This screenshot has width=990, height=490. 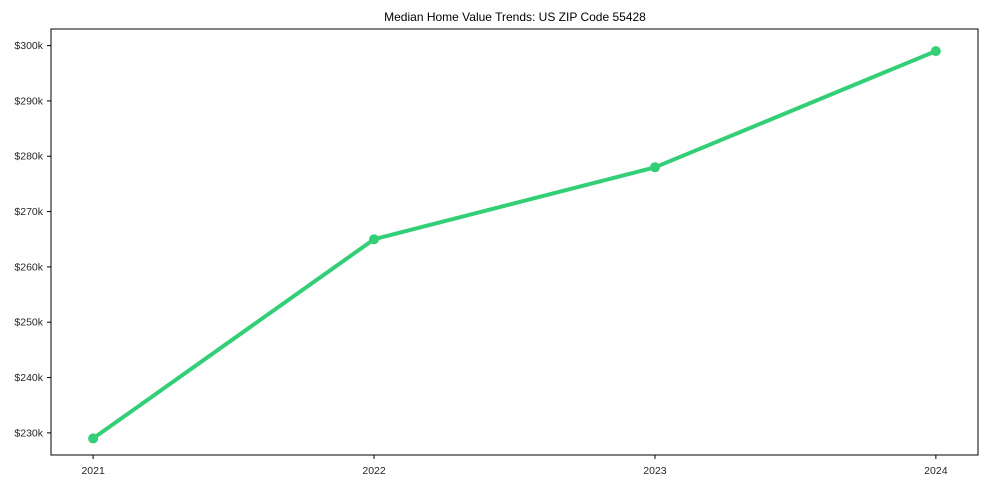 I want to click on data-point-2022, so click(x=374, y=239).